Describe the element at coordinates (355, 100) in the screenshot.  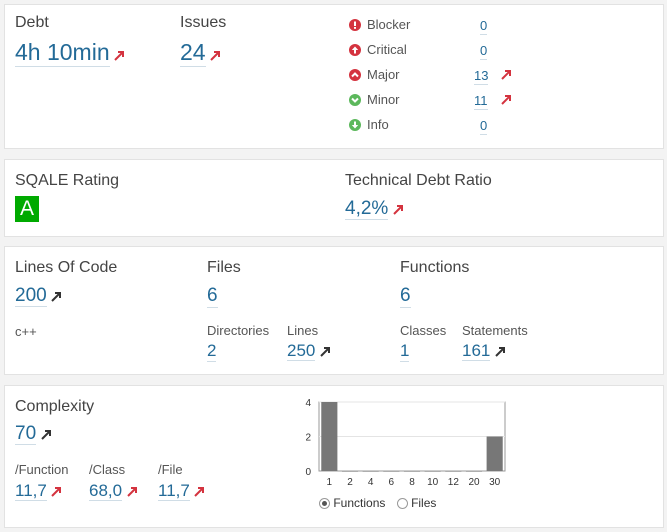
I see `minor-icon` at that location.